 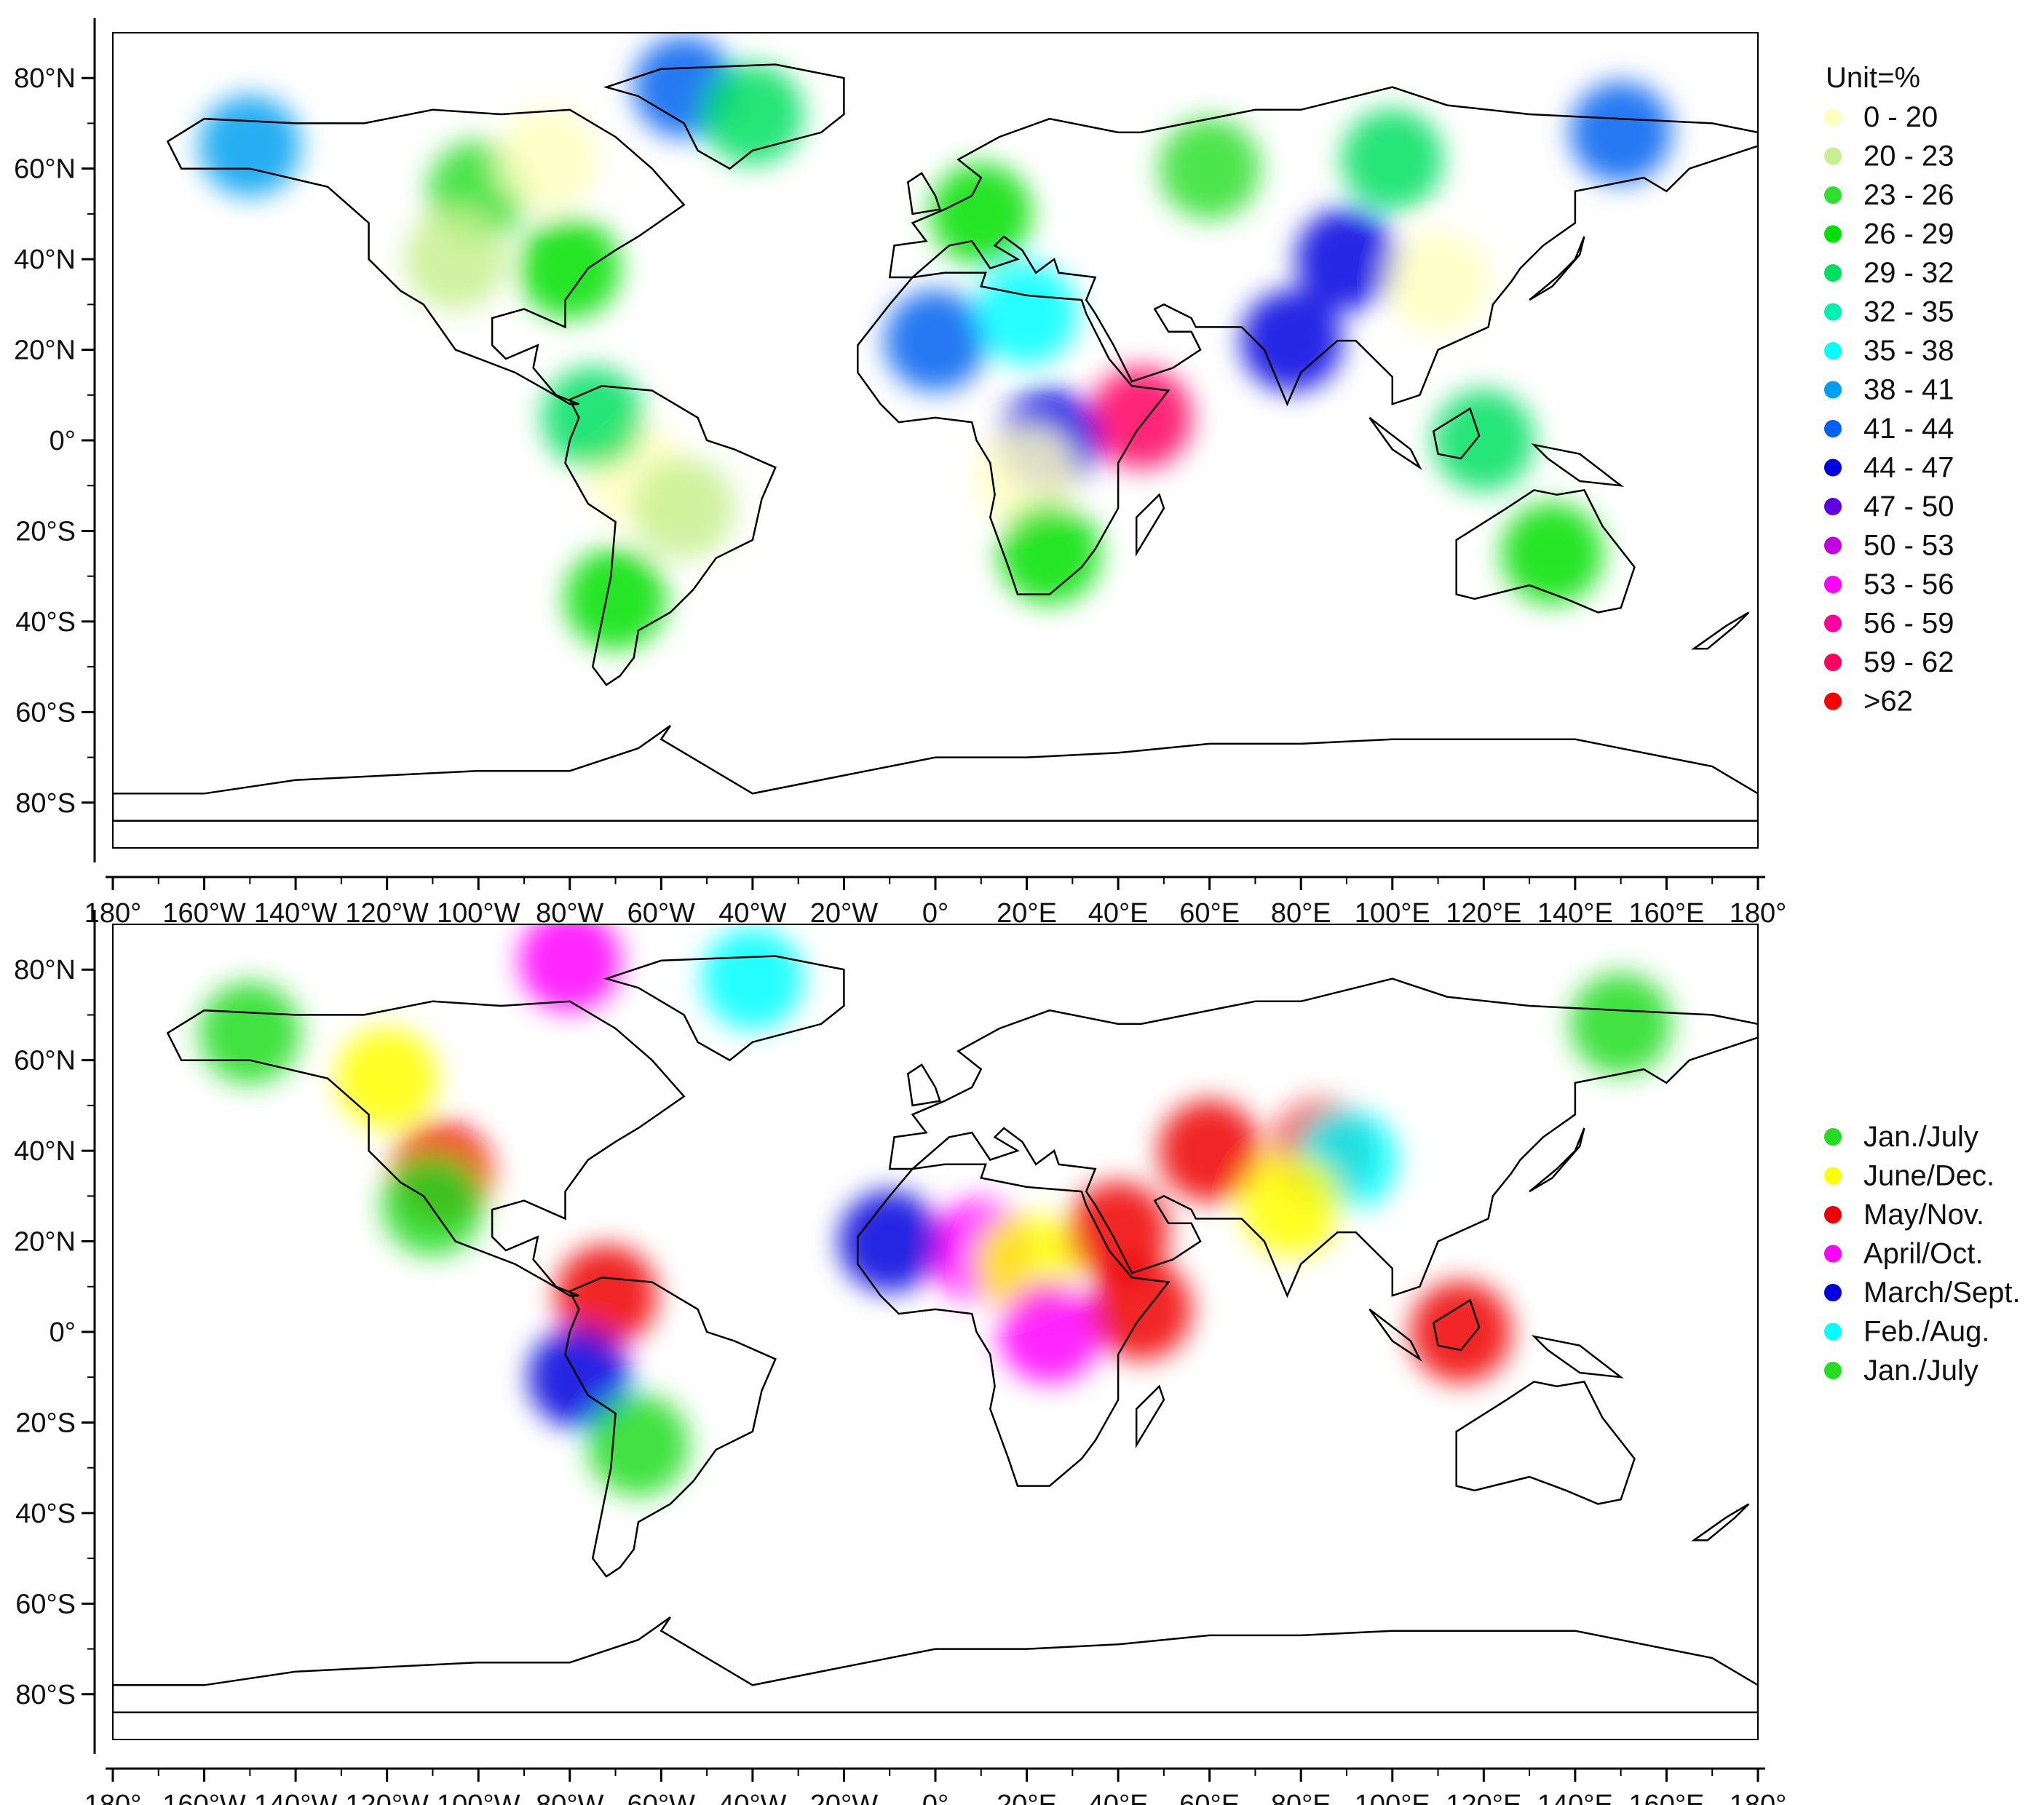 What do you see at coordinates (1666, 1797) in the screenshot?
I see `x-tick-label: 160°E` at bounding box center [1666, 1797].